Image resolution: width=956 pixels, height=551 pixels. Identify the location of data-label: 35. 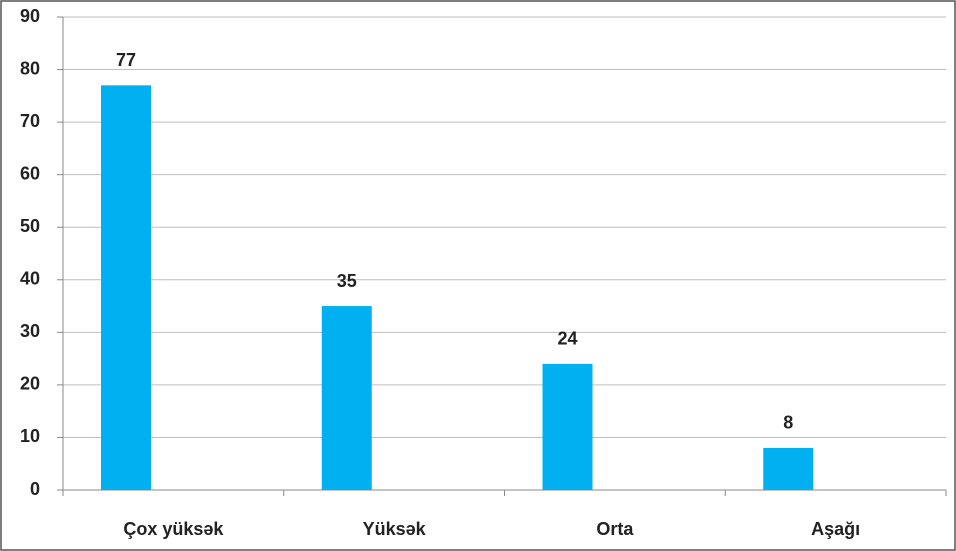
(347, 281).